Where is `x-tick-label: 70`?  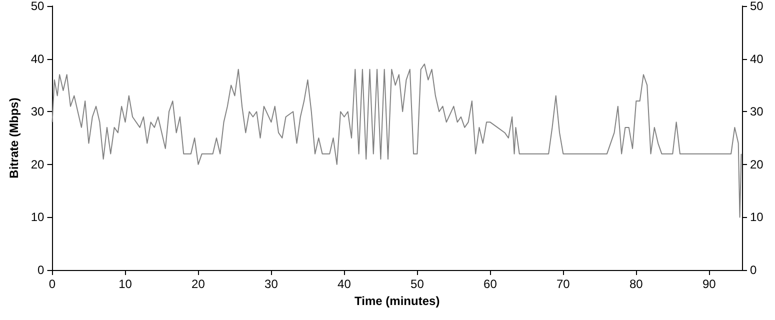
x-tick-label: 70 is located at coordinates (563, 284).